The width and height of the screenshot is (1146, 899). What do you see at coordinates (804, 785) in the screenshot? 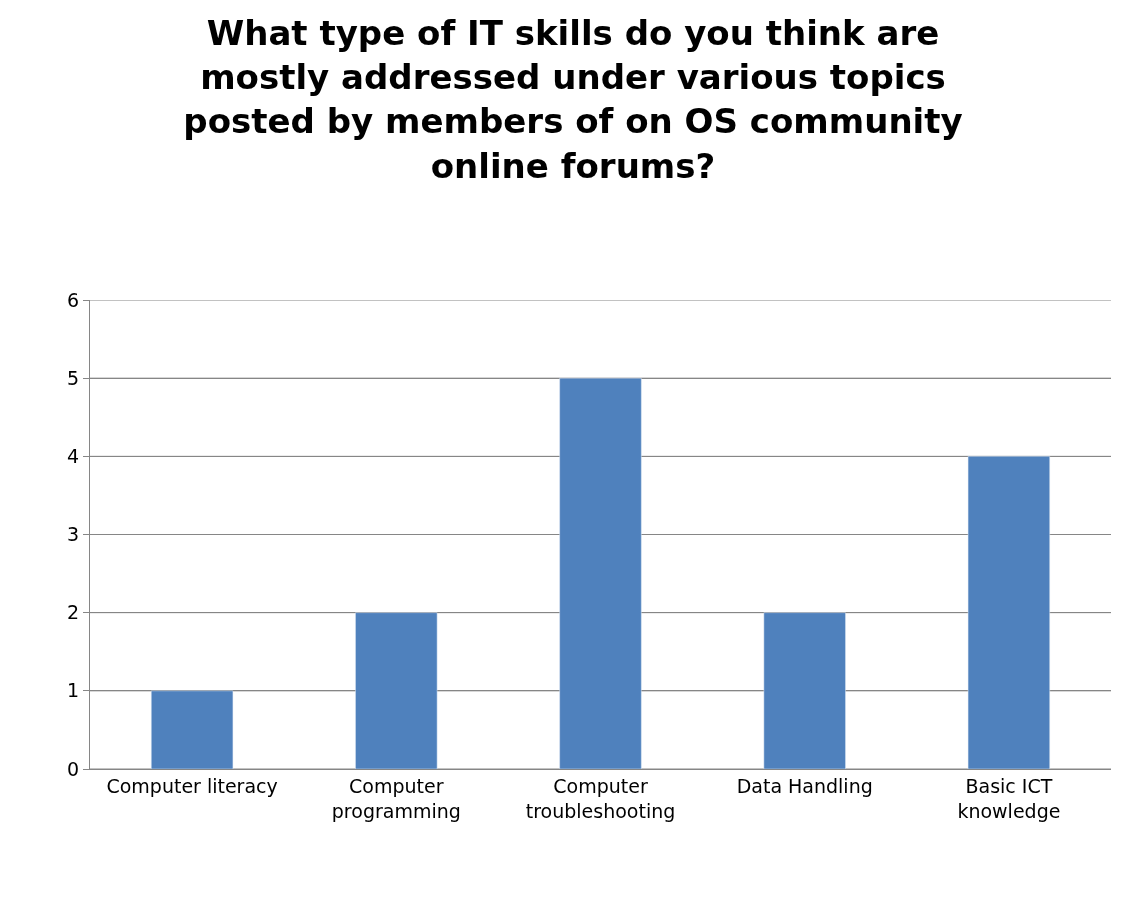
I see `x-tick-label: Data Handling` at bounding box center [804, 785].